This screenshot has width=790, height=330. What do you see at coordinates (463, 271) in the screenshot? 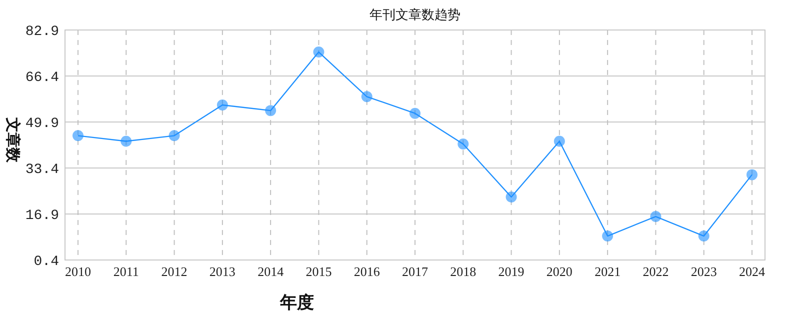
I see `x-tick-label: 2018` at bounding box center [463, 271].